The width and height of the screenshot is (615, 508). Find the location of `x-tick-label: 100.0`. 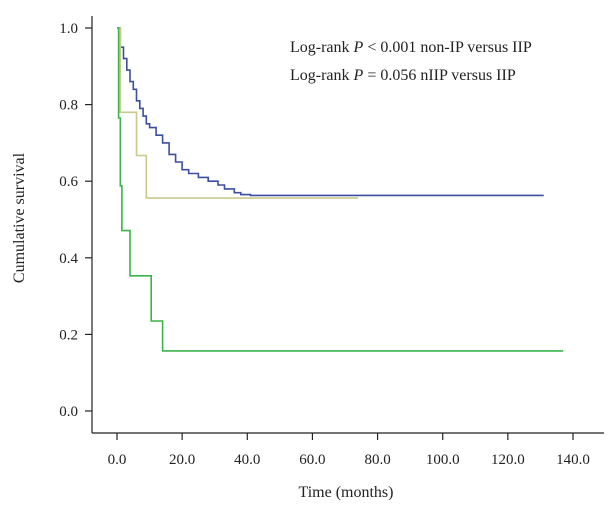

x-tick-label: 100.0 is located at coordinates (443, 460).